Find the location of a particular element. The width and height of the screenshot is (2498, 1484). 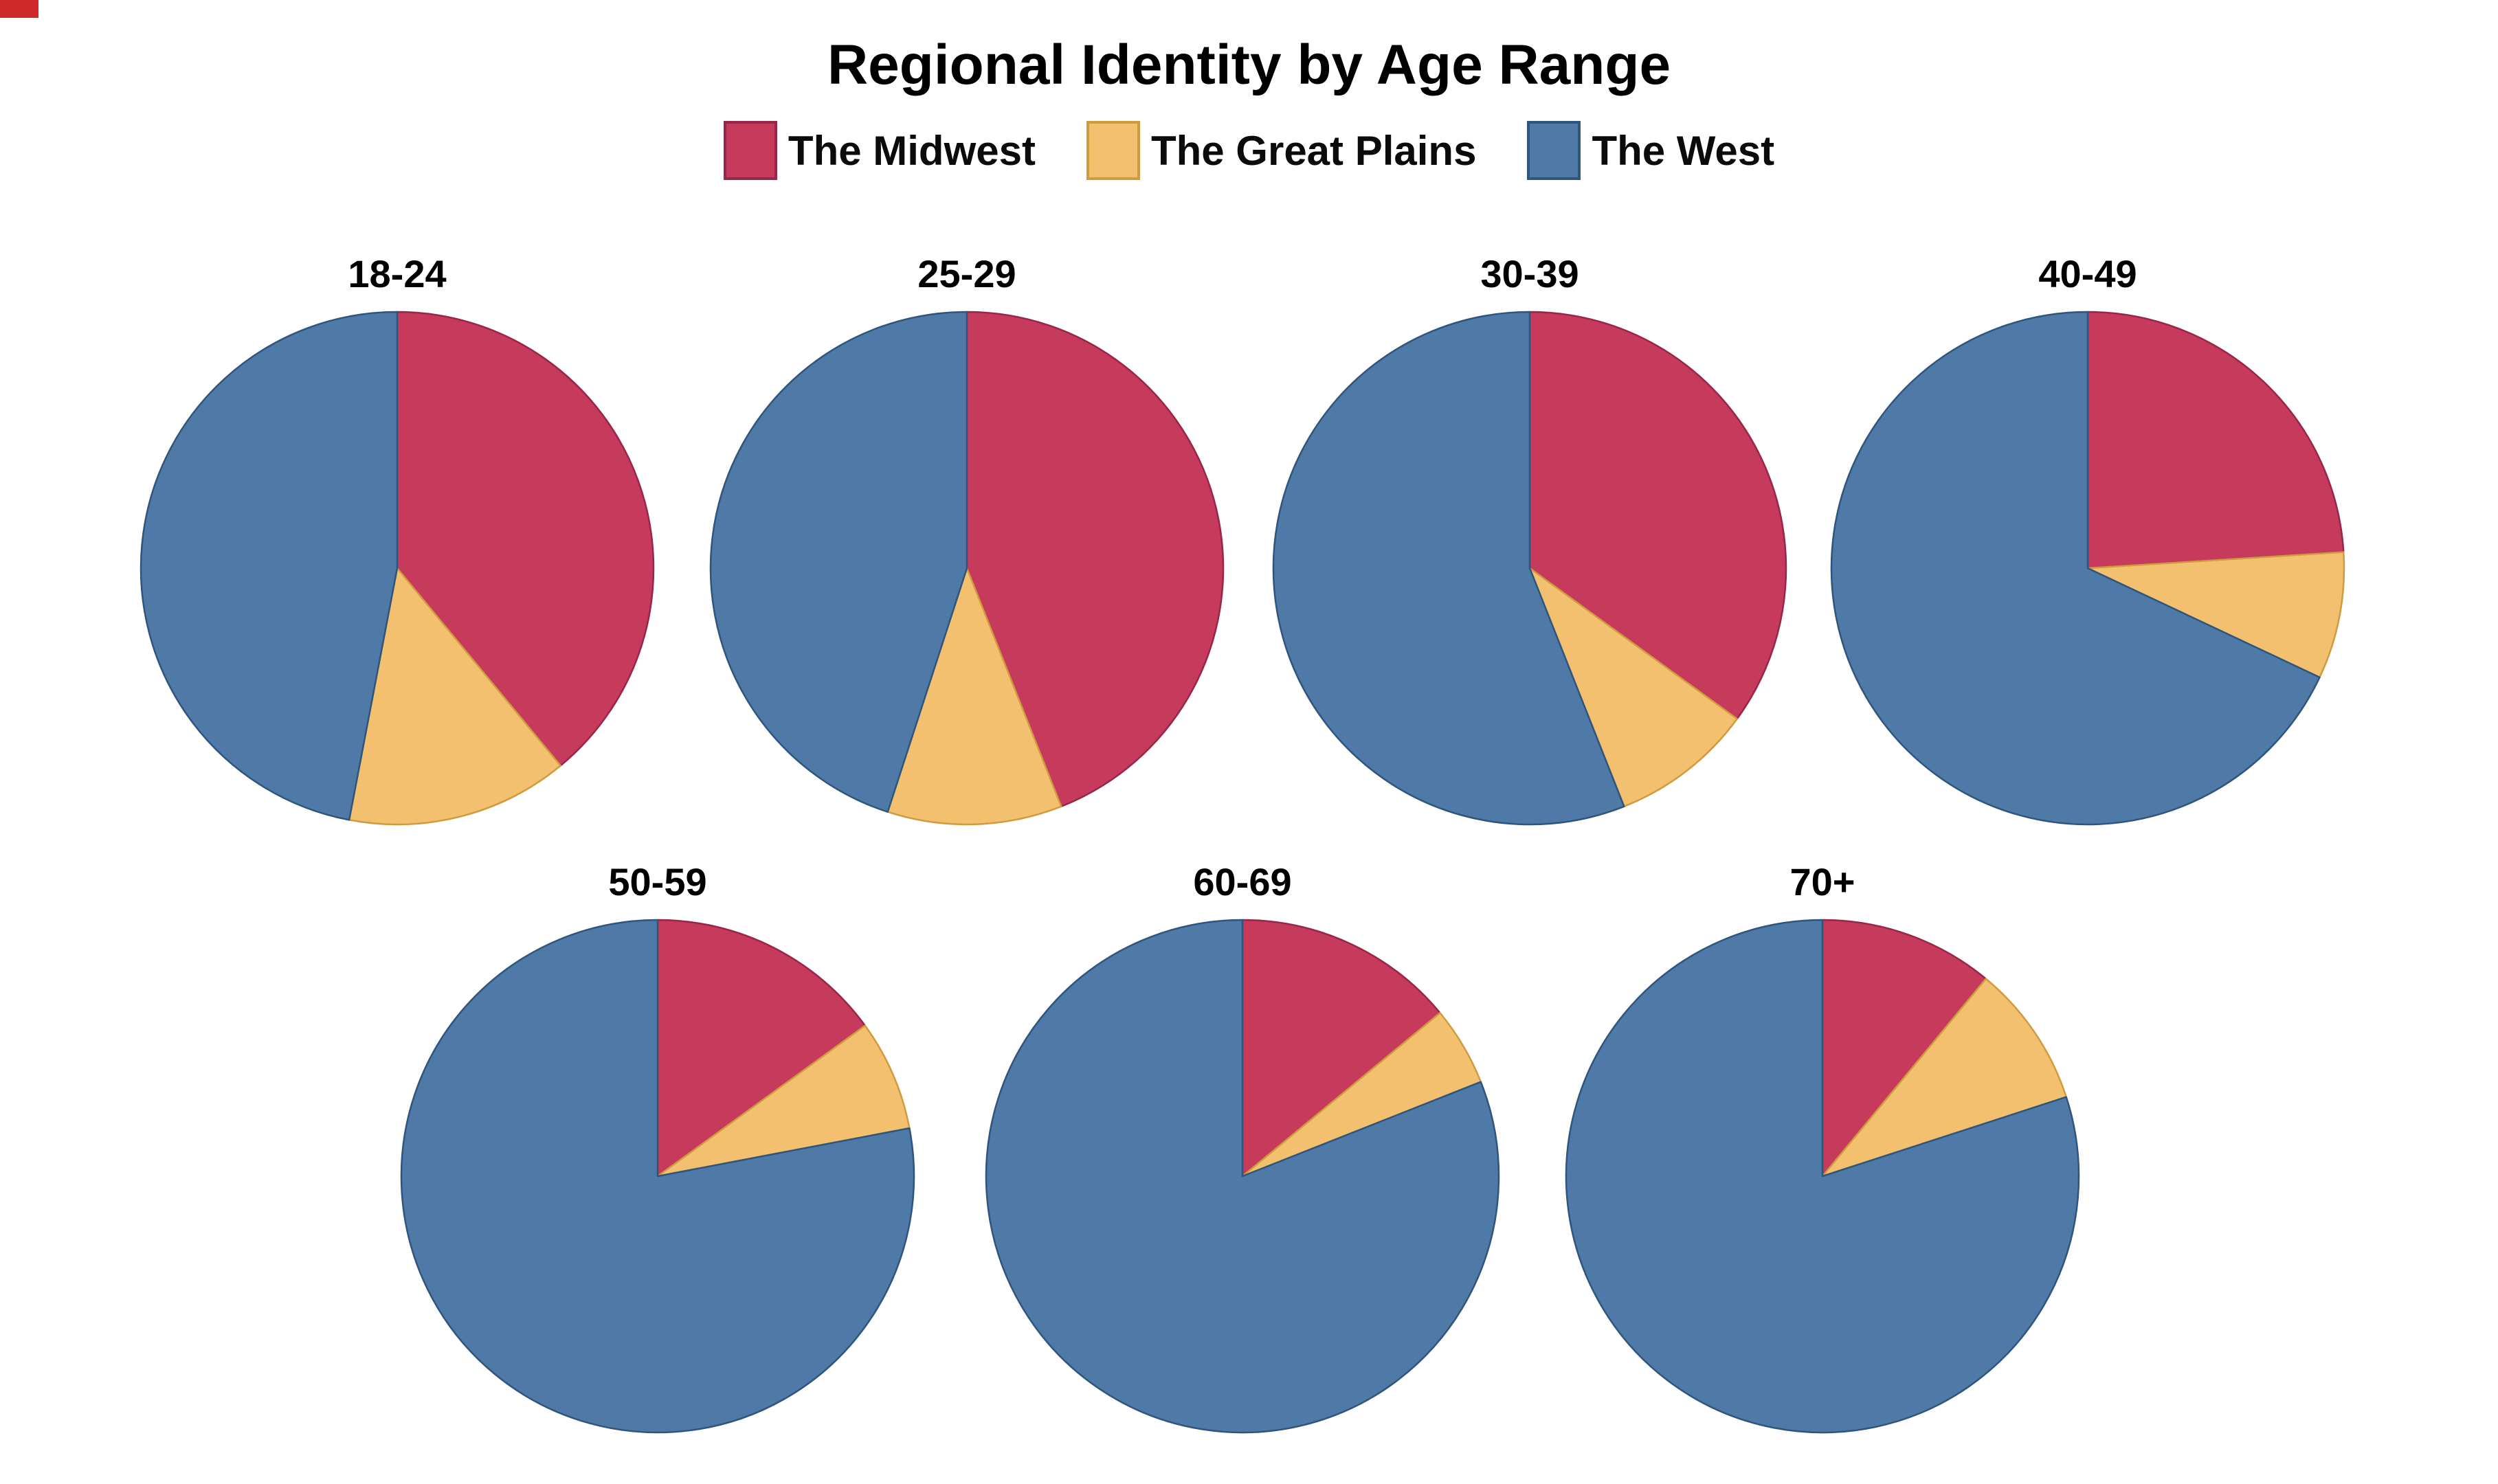

legend-label-midwest: The Midwest is located at coordinates (912, 150).